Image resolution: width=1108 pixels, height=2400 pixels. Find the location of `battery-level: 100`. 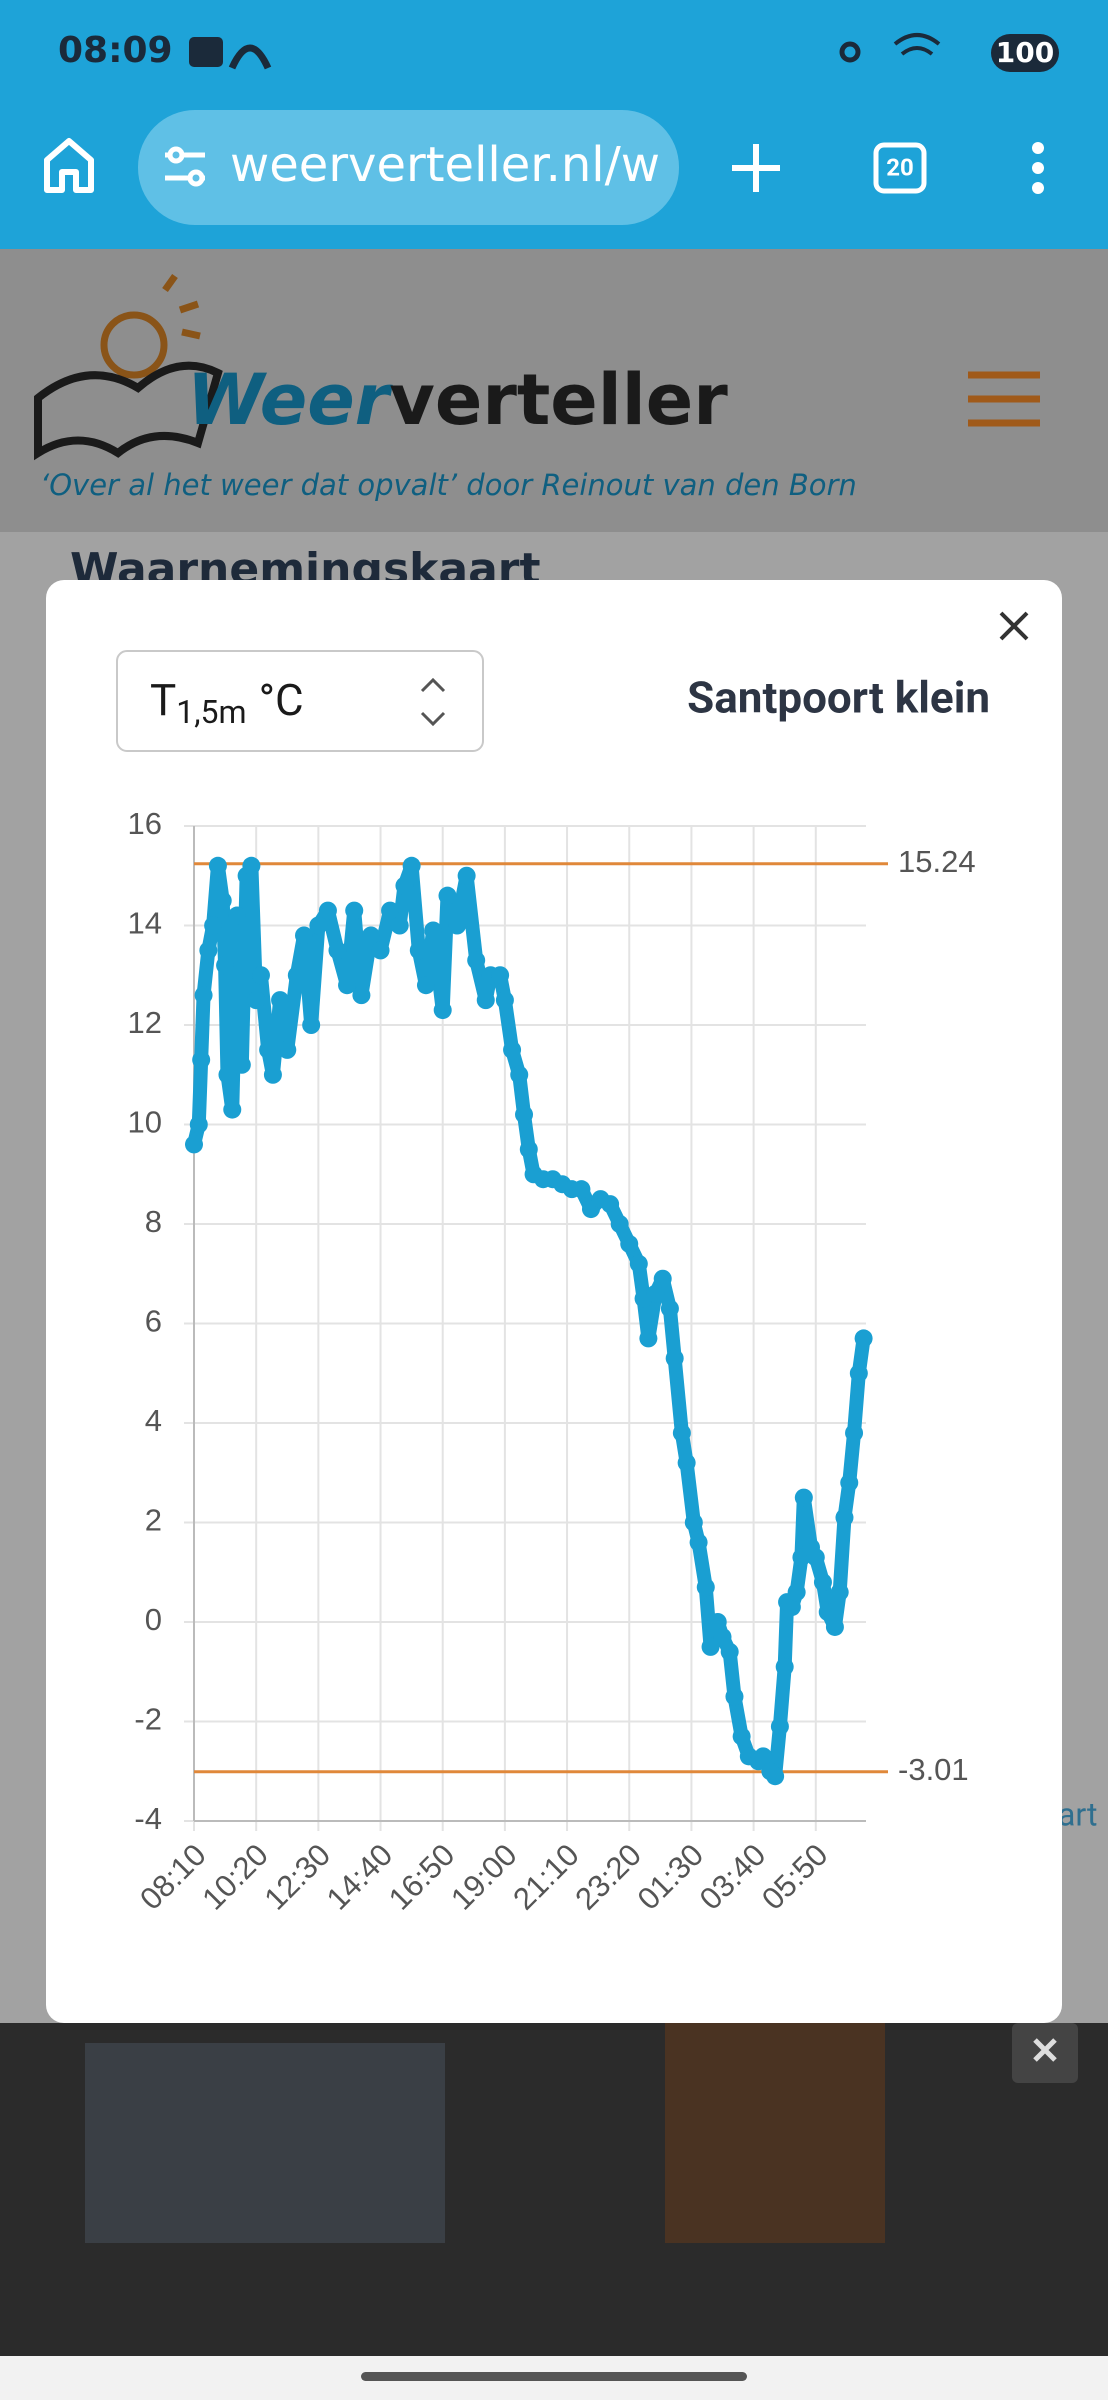

battery-level: 100 is located at coordinates (1025, 52).